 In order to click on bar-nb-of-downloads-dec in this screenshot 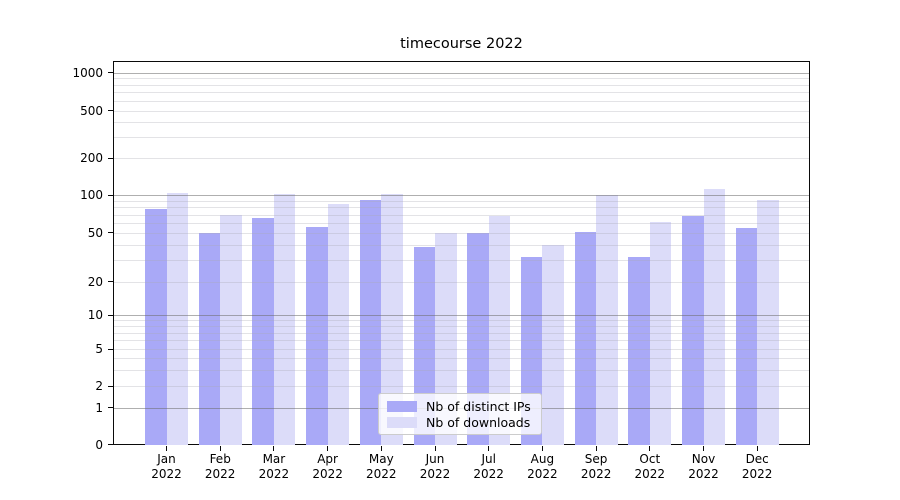, I will do `click(768, 322)`.